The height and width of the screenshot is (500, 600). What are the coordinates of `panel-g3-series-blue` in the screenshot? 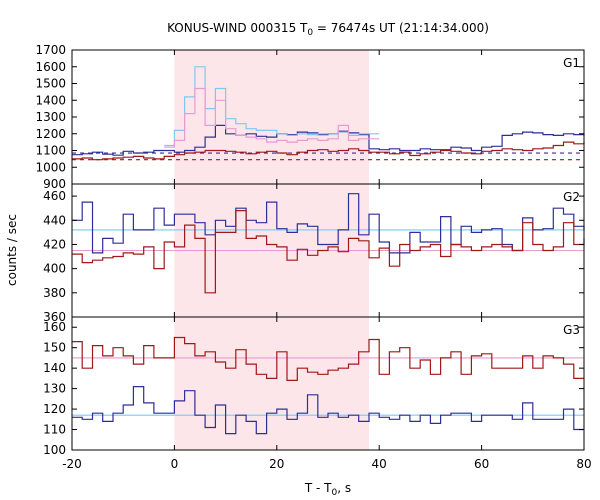 It's located at (328, 410).